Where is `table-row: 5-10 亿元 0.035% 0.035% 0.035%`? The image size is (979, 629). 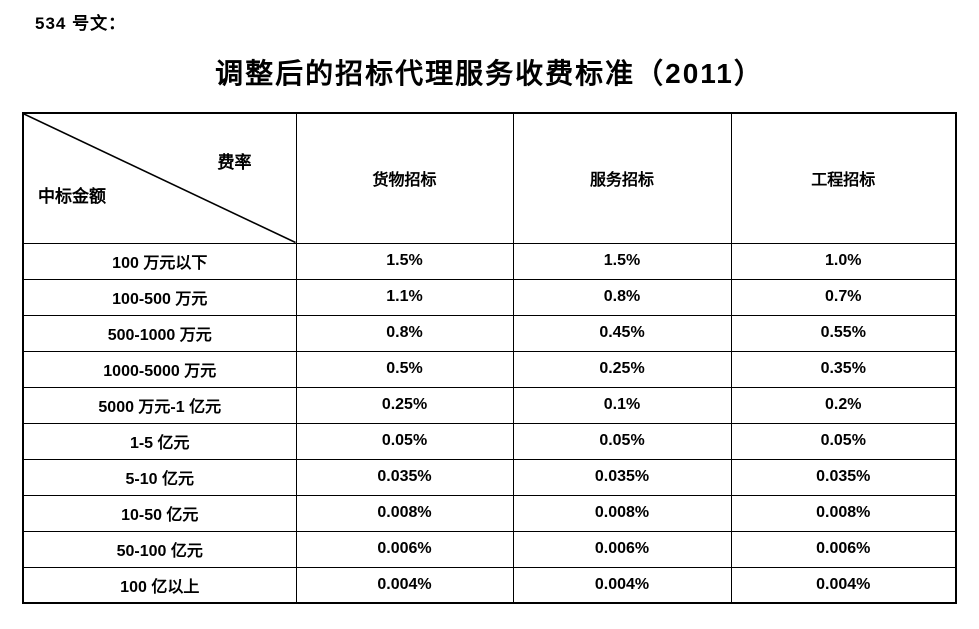 table-row: 5-10 亿元 0.035% 0.035% 0.035% is located at coordinates (489, 477).